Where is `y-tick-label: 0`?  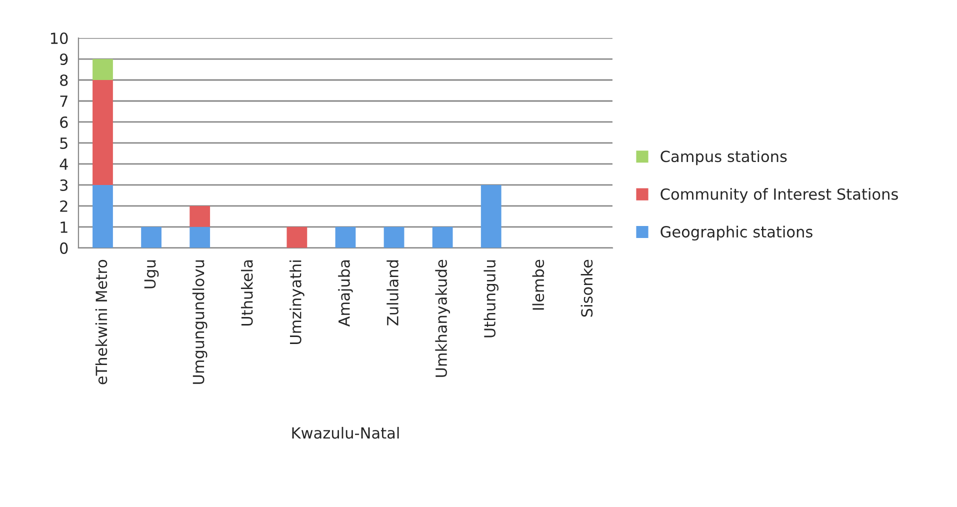 y-tick-label: 0 is located at coordinates (64, 248).